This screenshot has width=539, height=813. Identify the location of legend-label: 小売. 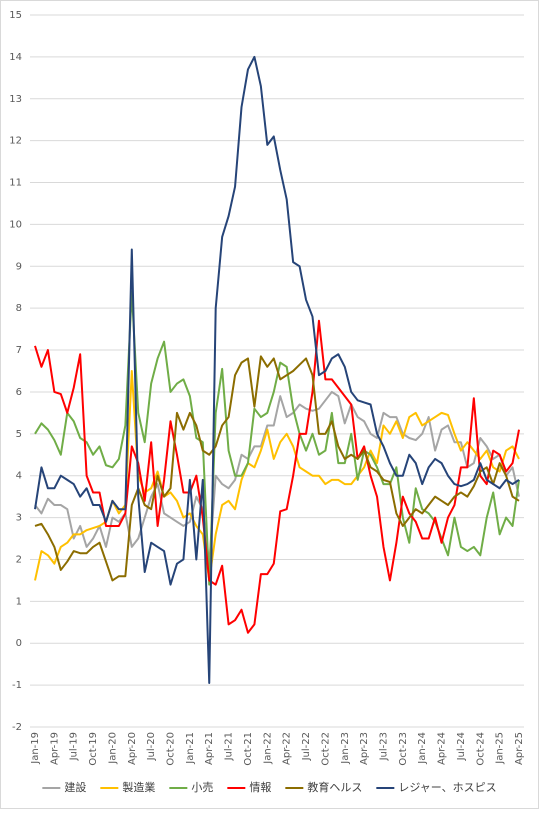
(202, 787).